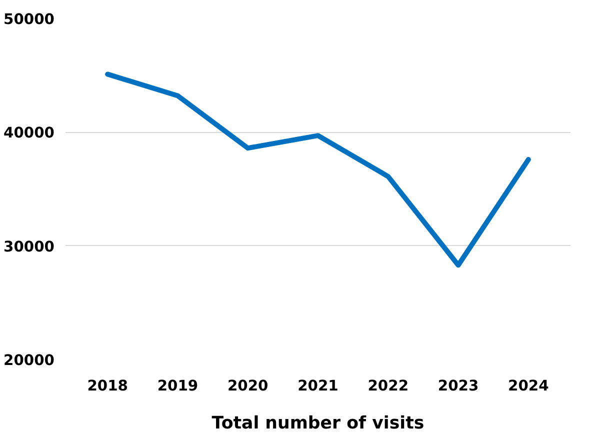  What do you see at coordinates (177, 386) in the screenshot?
I see `x-tick-label: 2019` at bounding box center [177, 386].